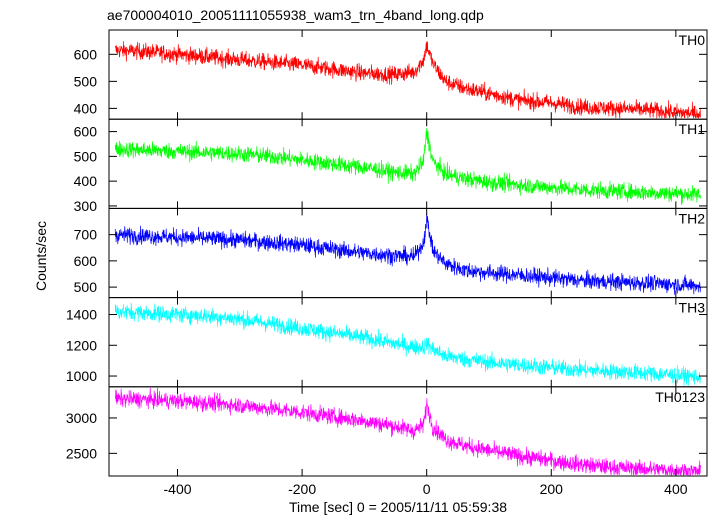 Image resolution: width=717 pixels, height=516 pixels. Describe the element at coordinates (86, 235) in the screenshot. I see `y-tick-label: 700` at that location.